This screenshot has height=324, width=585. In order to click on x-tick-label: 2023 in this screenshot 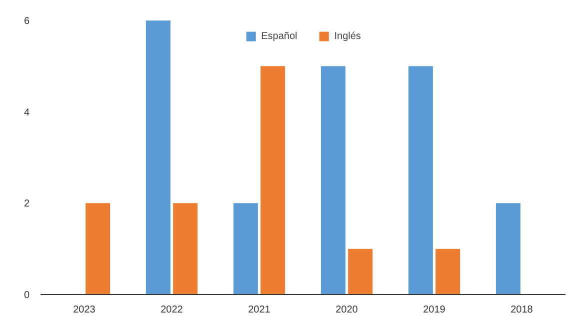, I will do `click(84, 310)`.